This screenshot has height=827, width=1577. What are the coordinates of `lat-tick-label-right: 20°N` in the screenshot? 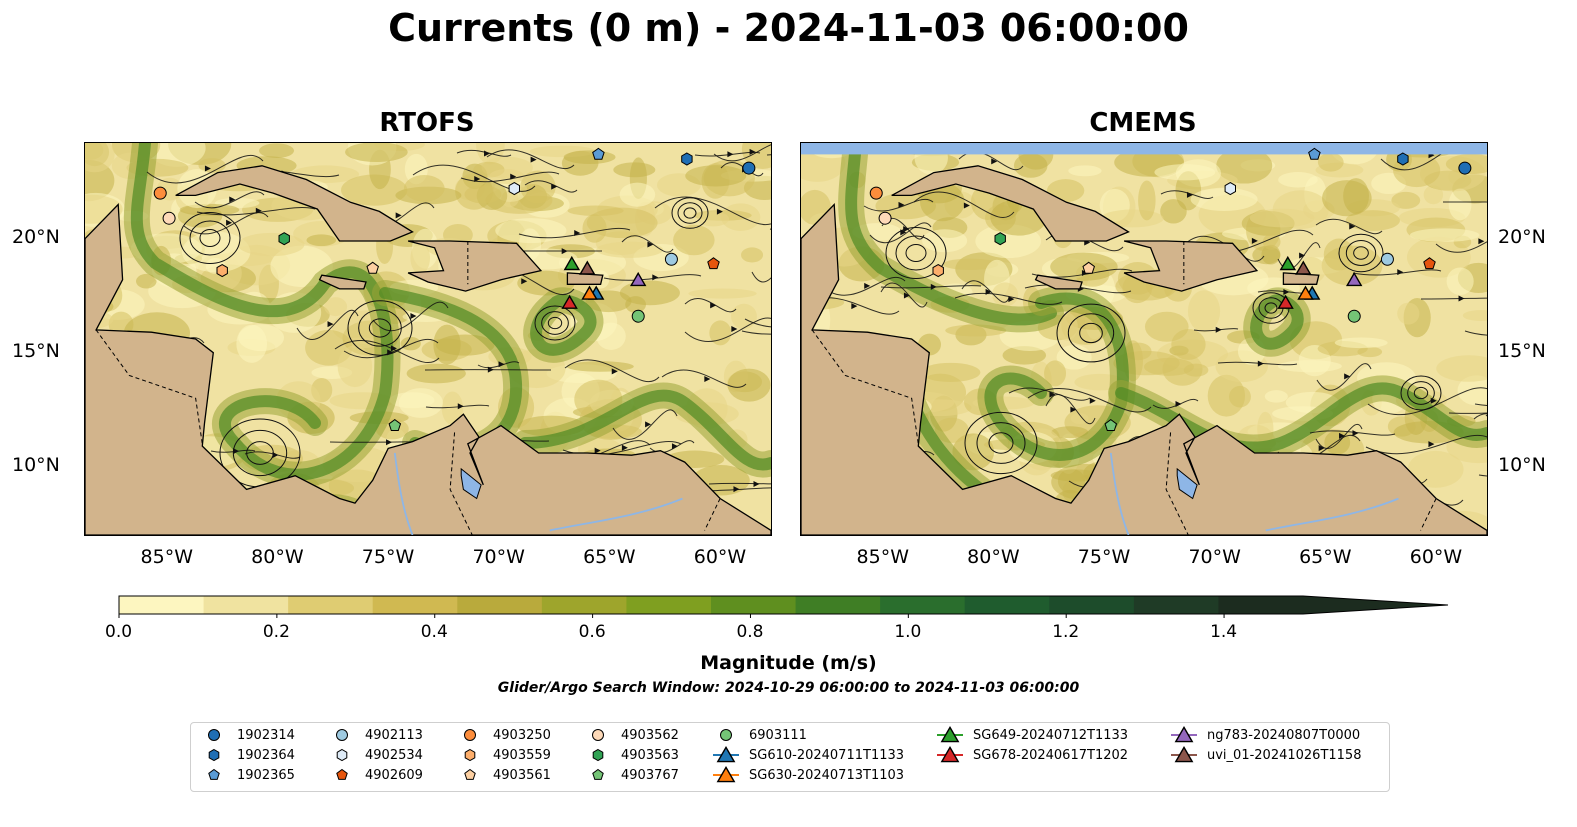 It's located at (1522, 236).